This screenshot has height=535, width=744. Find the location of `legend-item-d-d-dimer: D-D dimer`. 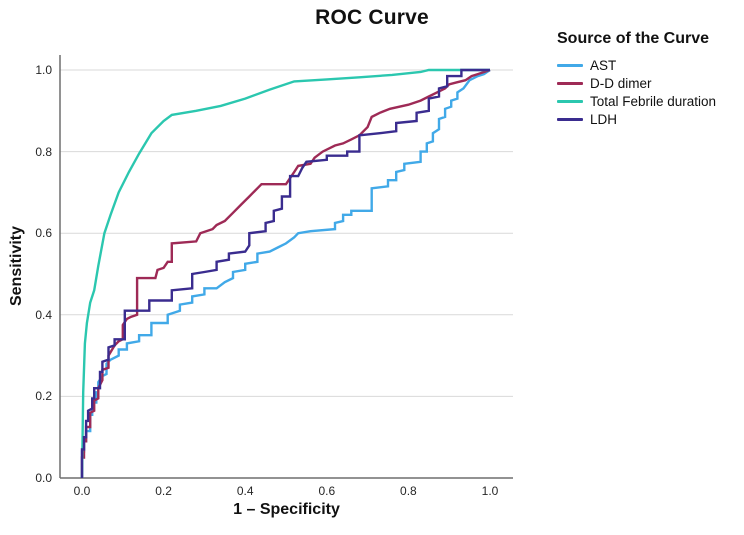

legend-item-d-d-dimer: D-D dimer is located at coordinates (649, 83).